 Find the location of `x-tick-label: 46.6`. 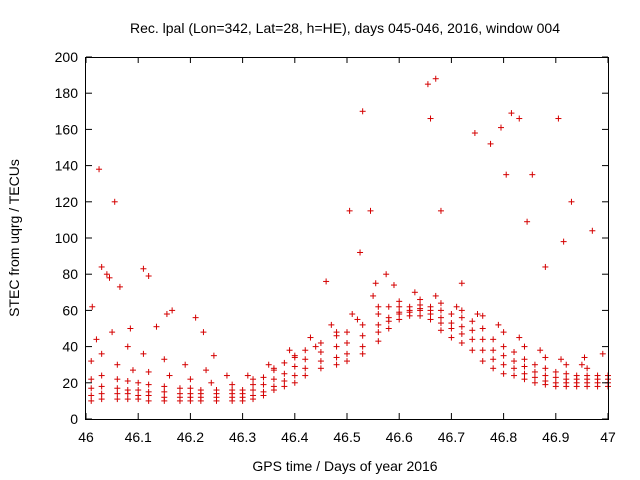

x-tick-label: 46.6 is located at coordinates (399, 437).